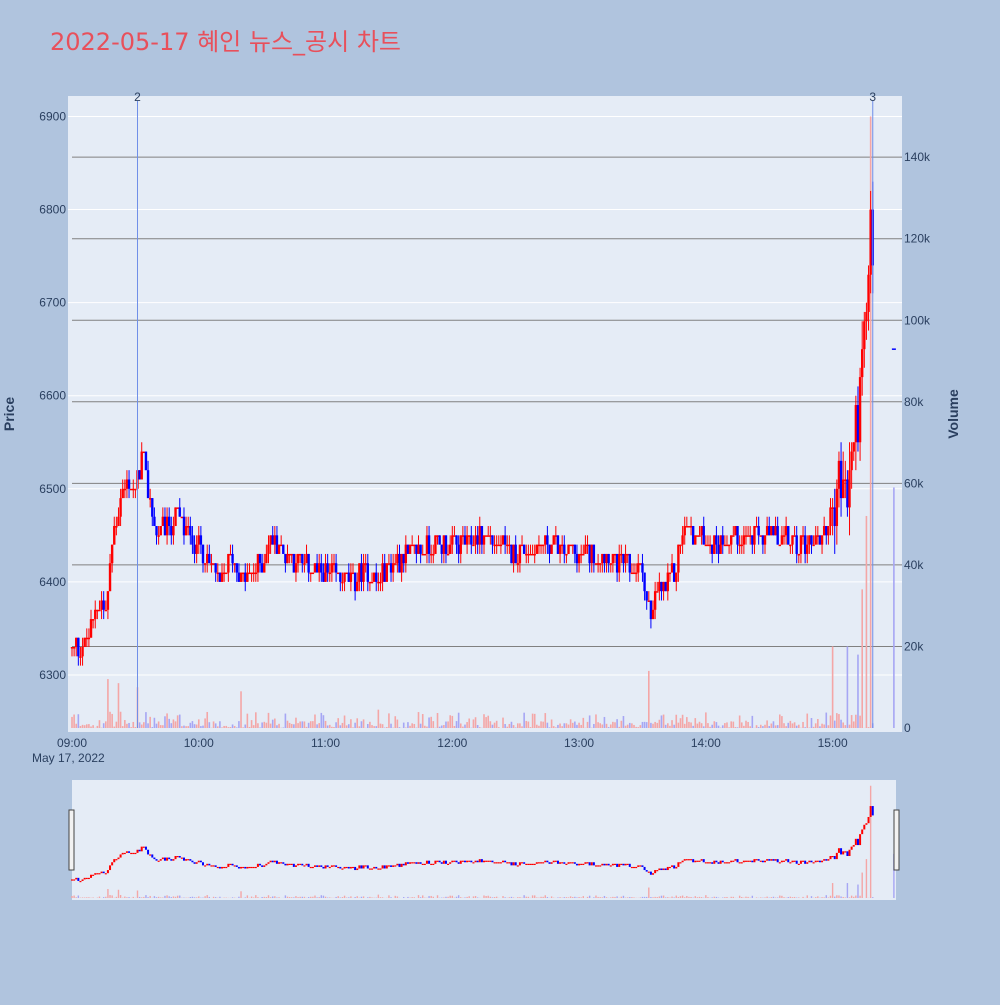  What do you see at coordinates (484, 840) in the screenshot?
I see `range-slider` at bounding box center [484, 840].